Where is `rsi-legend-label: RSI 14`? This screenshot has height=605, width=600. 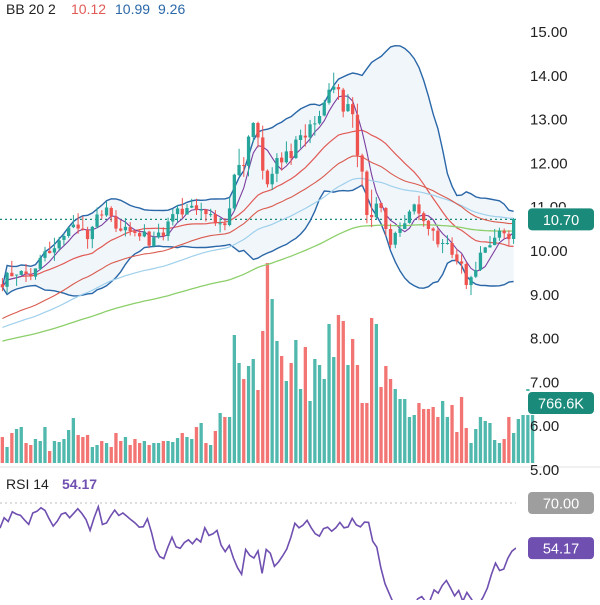 rsi-legend-label: RSI 14 is located at coordinates (27, 484).